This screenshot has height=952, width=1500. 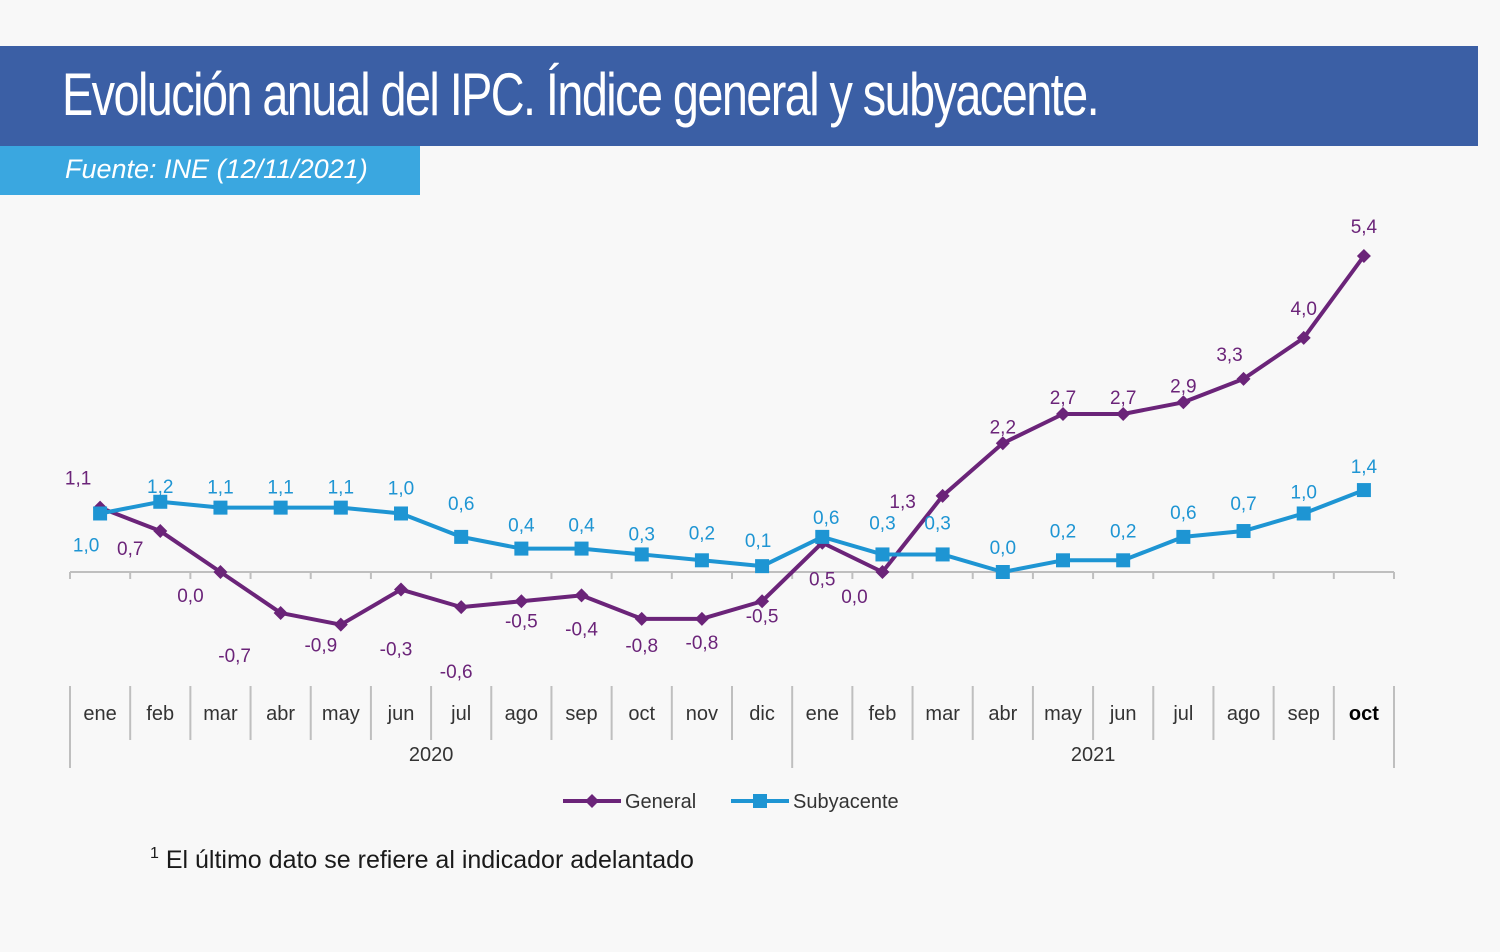 What do you see at coordinates (1304, 714) in the screenshot?
I see `category-label: sep` at bounding box center [1304, 714].